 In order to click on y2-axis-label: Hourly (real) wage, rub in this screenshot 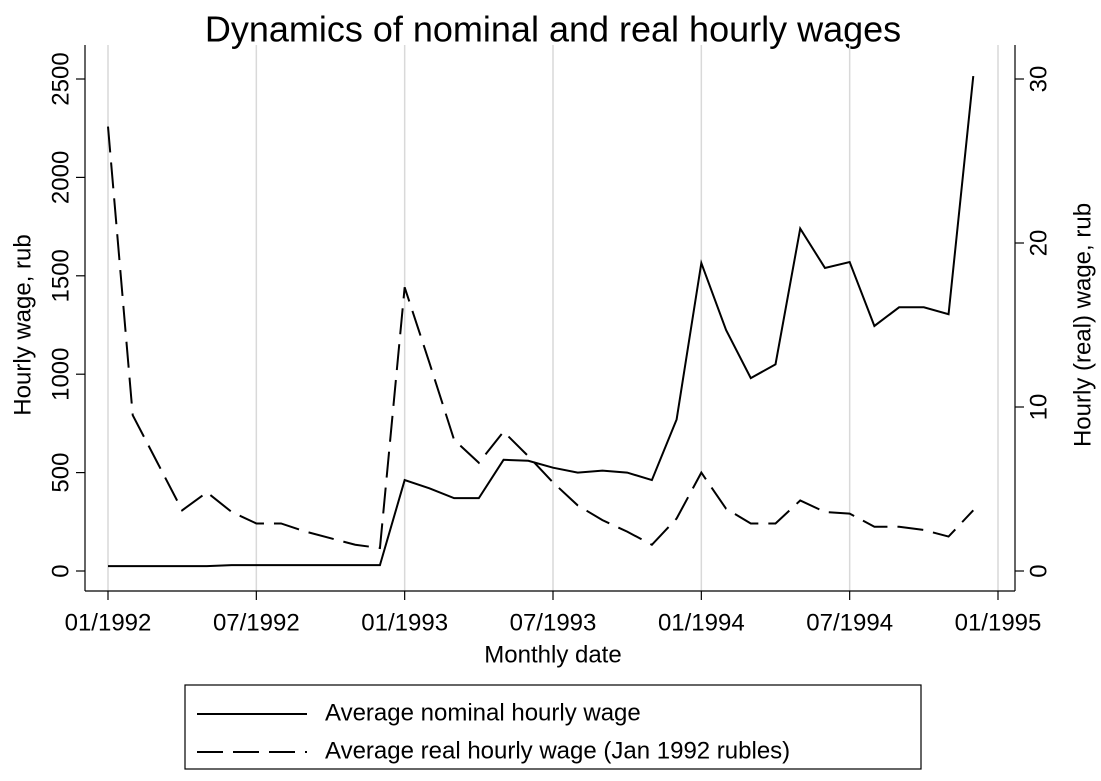, I will do `click(1082, 325)`.